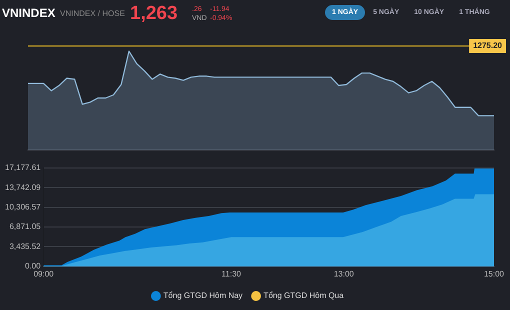 This screenshot has width=510, height=310. I want to click on text: VNINDEX / HOSE, so click(92, 13).